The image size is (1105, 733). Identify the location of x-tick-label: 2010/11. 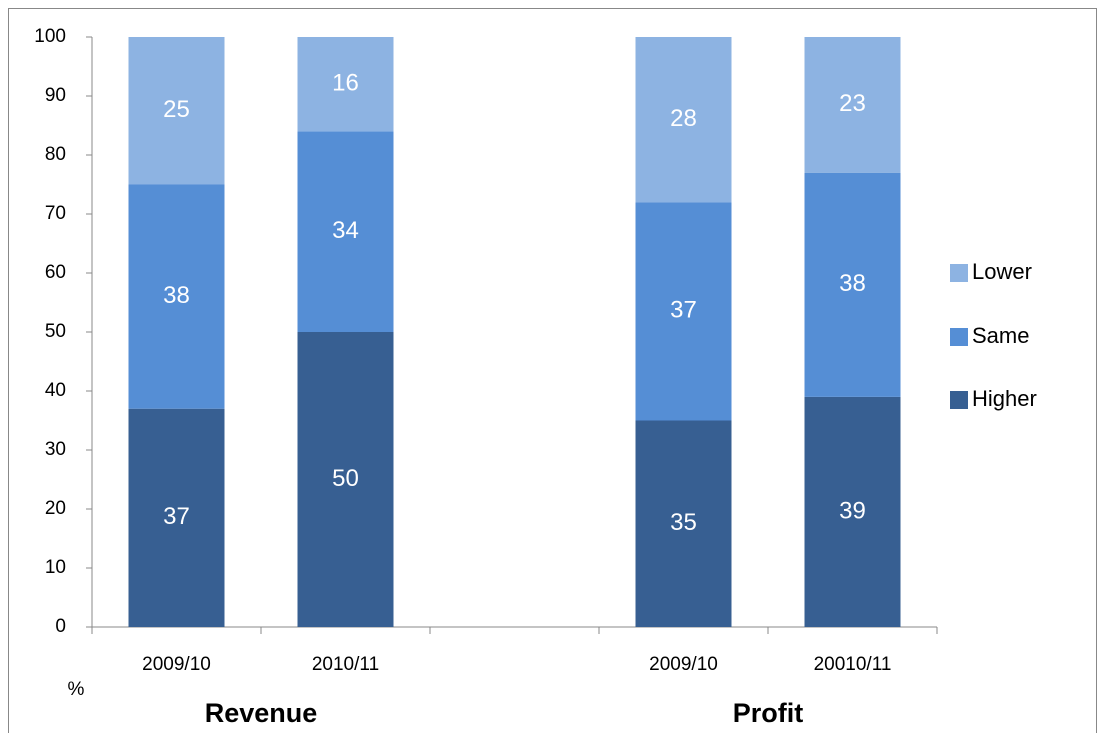
(345, 664).